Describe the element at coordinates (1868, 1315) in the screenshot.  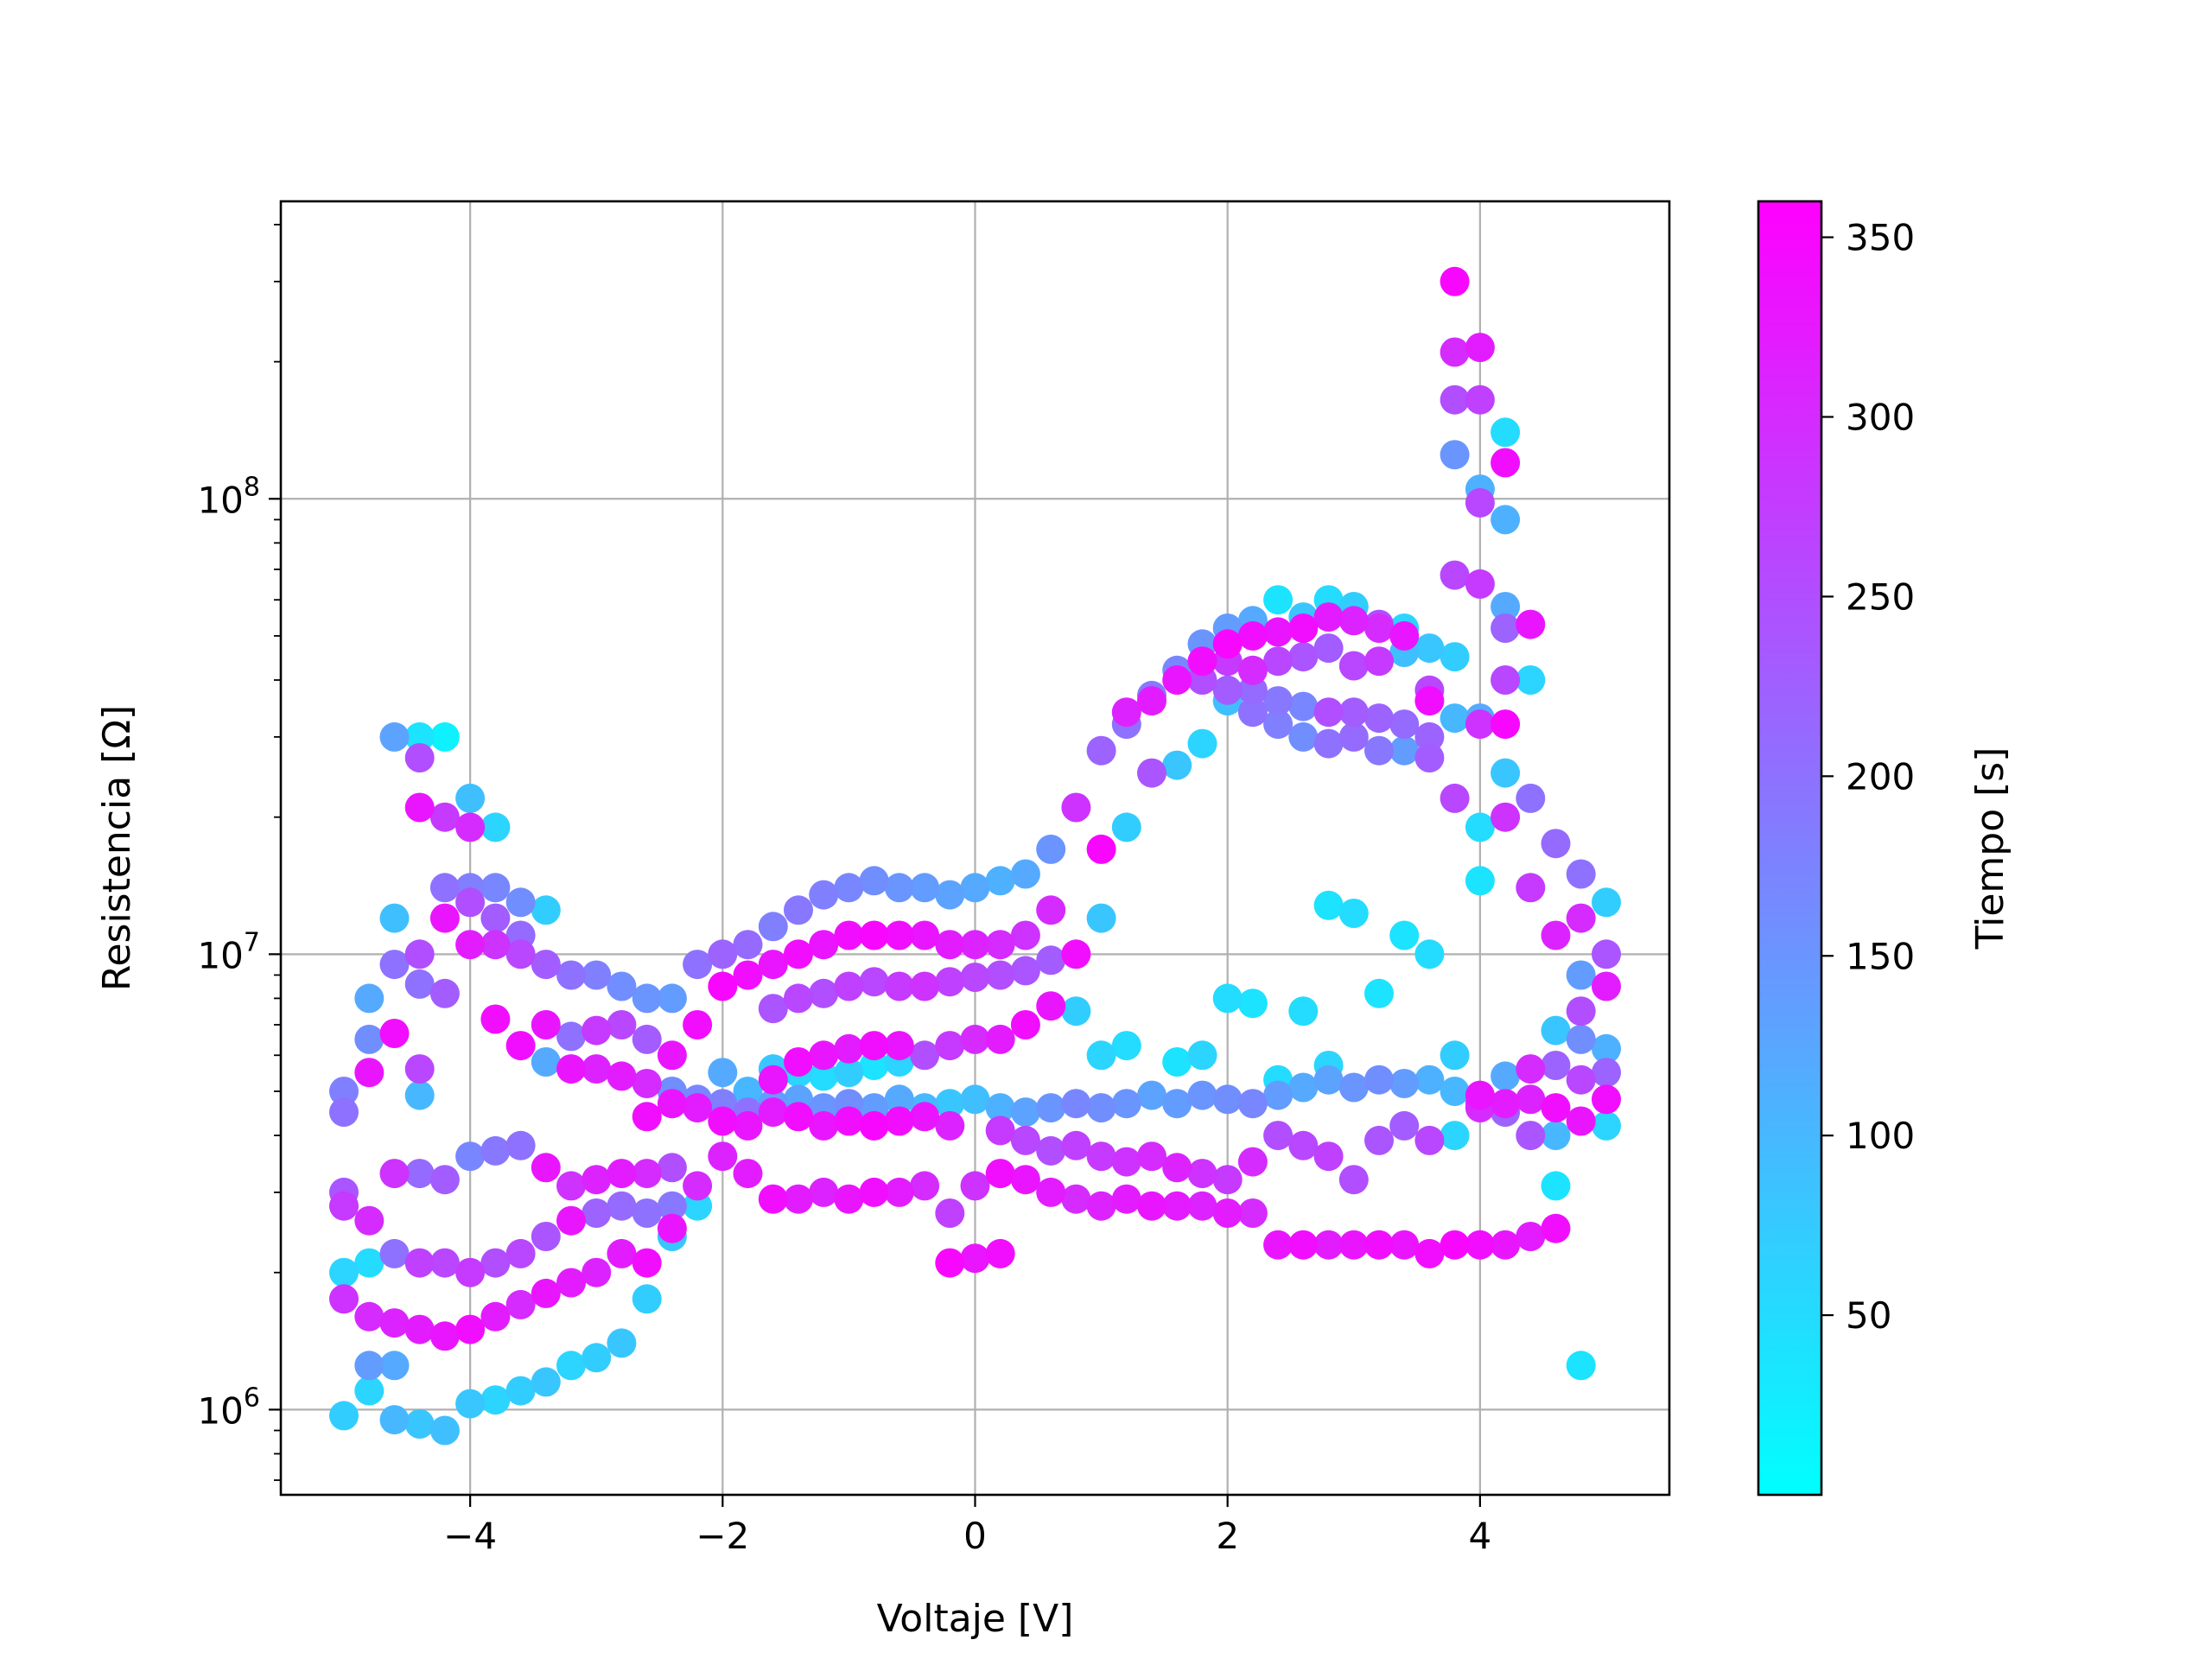
I see `colorbar-tick-label: 50` at that location.